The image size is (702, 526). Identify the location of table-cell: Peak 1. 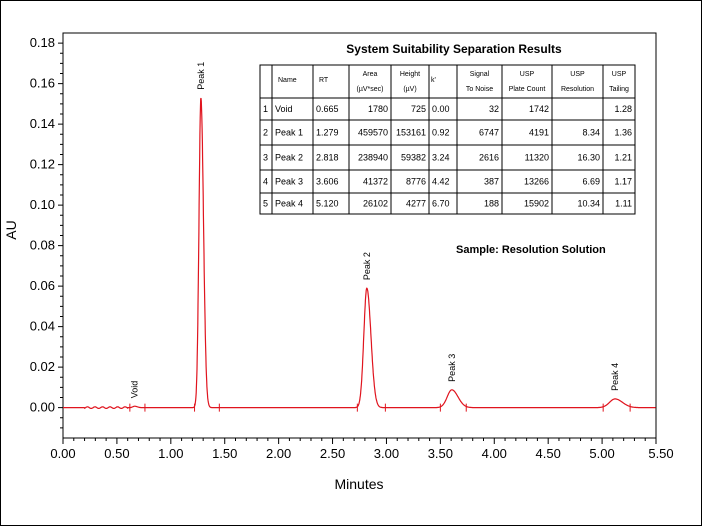
(289, 133).